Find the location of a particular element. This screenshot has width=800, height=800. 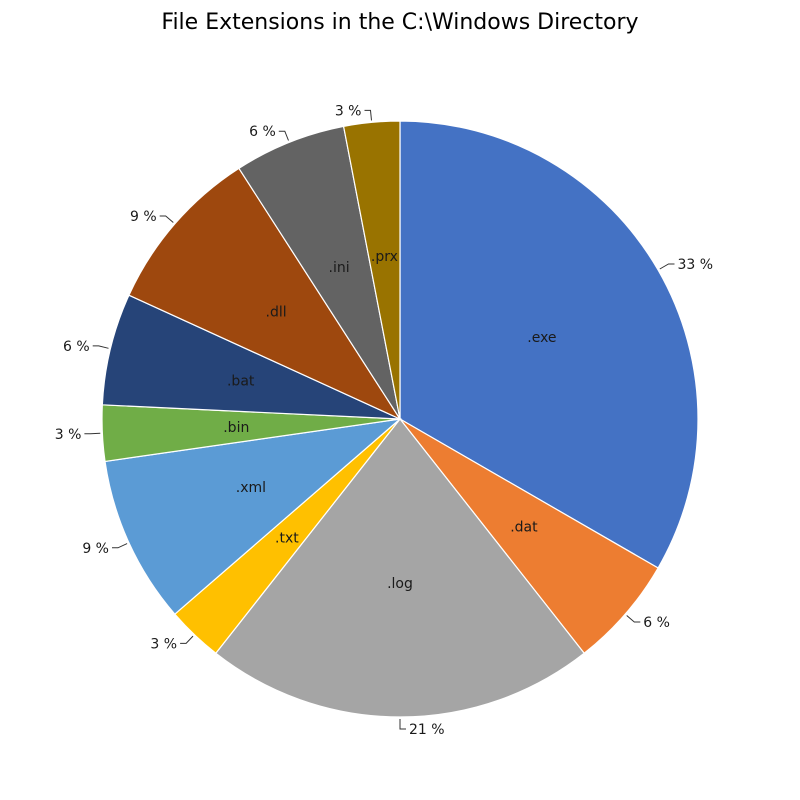

leader-line-prx is located at coordinates (368, 115).